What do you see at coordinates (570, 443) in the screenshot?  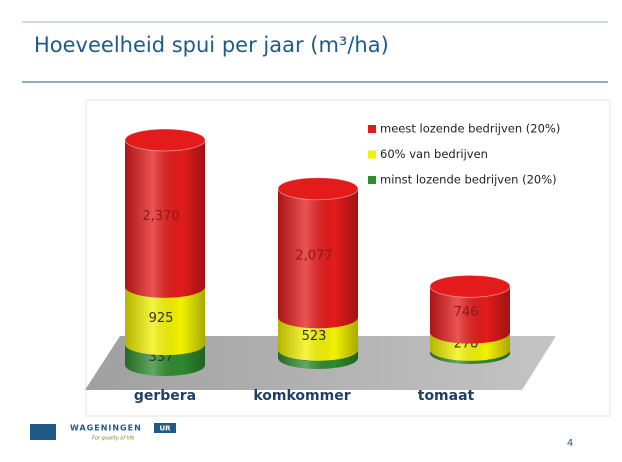 I see `page-number: 4` at bounding box center [570, 443].